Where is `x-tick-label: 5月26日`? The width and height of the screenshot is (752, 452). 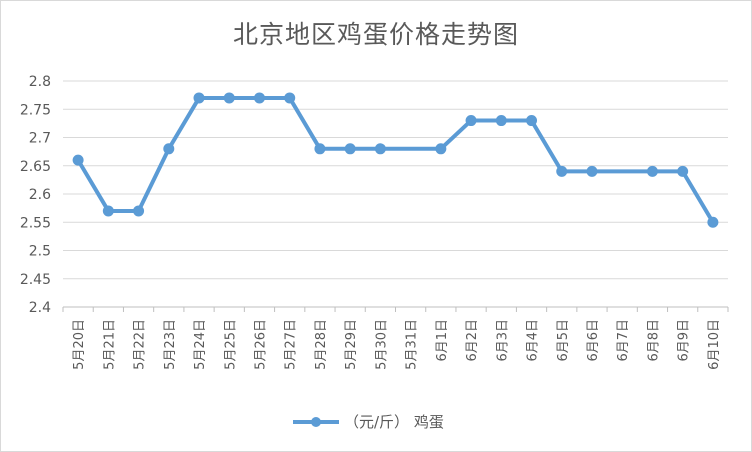 x-tick-label: 5月26日 is located at coordinates (260, 344).